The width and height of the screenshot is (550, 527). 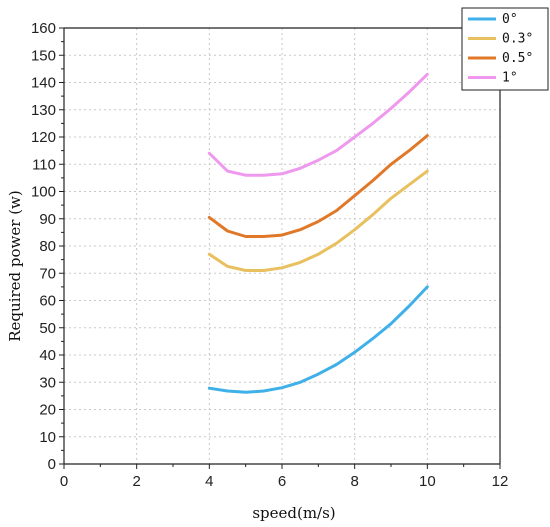 I want to click on y-tick-label: 150, so click(x=43, y=55).